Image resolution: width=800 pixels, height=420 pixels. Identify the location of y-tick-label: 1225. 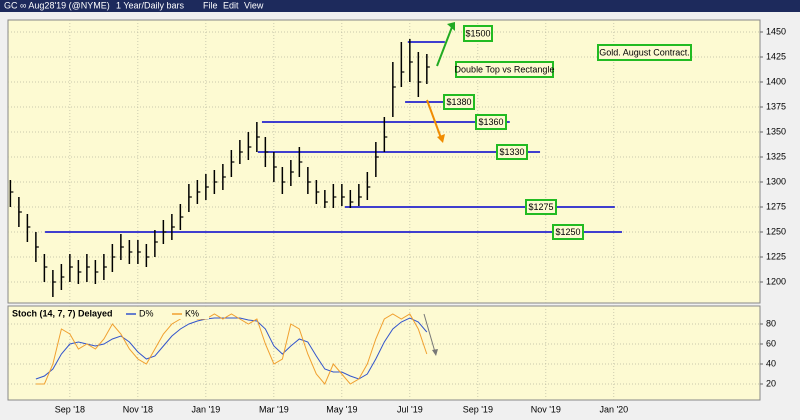
(776, 256).